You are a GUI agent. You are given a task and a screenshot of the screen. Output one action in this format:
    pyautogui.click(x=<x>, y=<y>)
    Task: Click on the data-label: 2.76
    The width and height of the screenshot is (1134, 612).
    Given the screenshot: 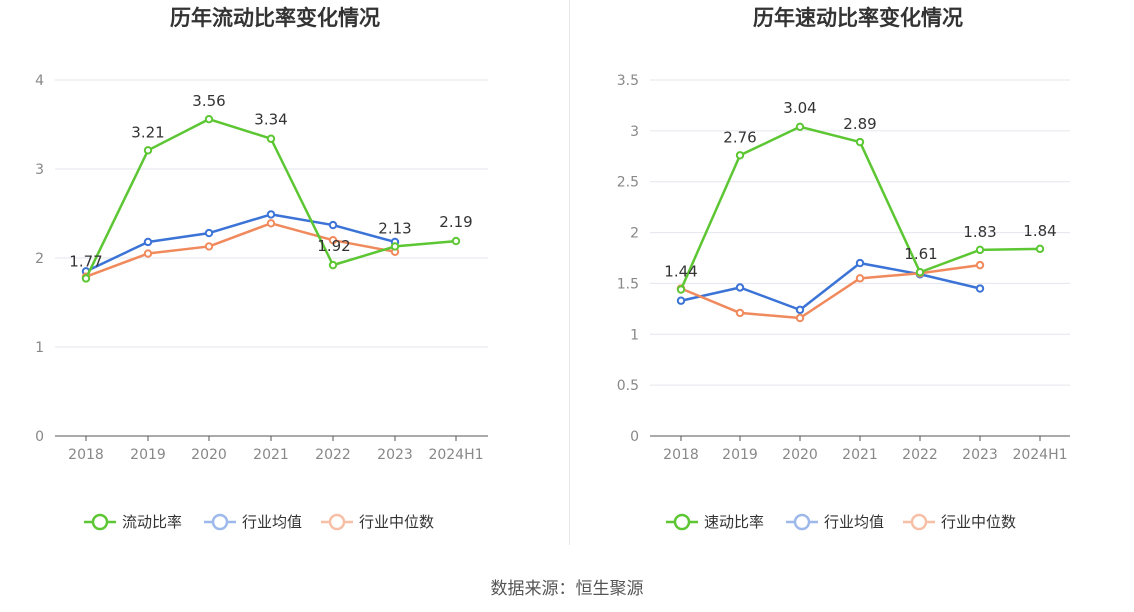 What is the action you would take?
    pyautogui.click(x=739, y=137)
    